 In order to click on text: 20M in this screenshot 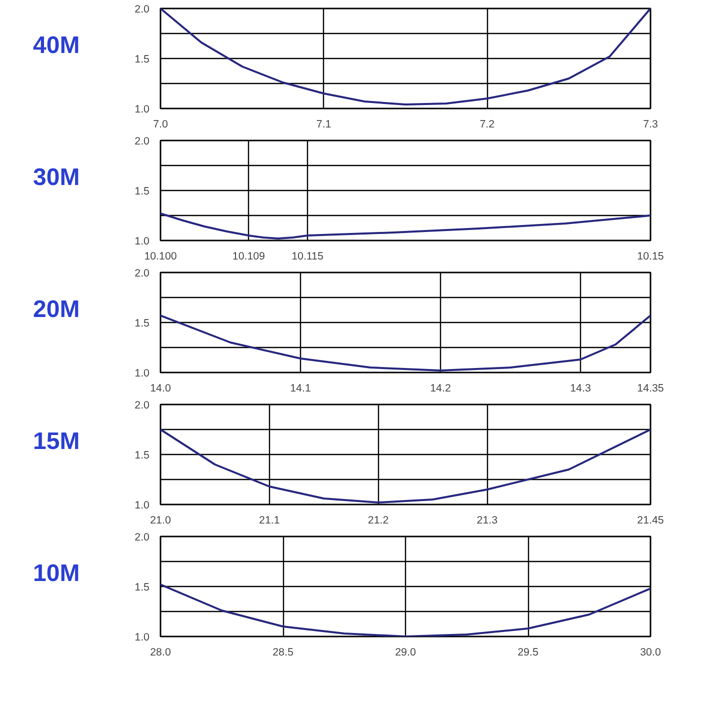, I will do `click(56, 310)`.